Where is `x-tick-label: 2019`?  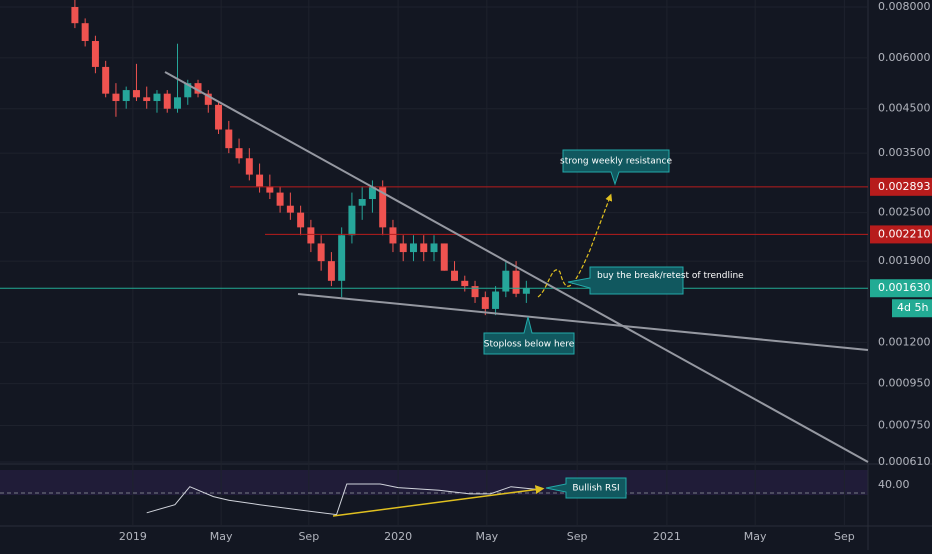
x-tick-label: 2019 is located at coordinates (133, 536).